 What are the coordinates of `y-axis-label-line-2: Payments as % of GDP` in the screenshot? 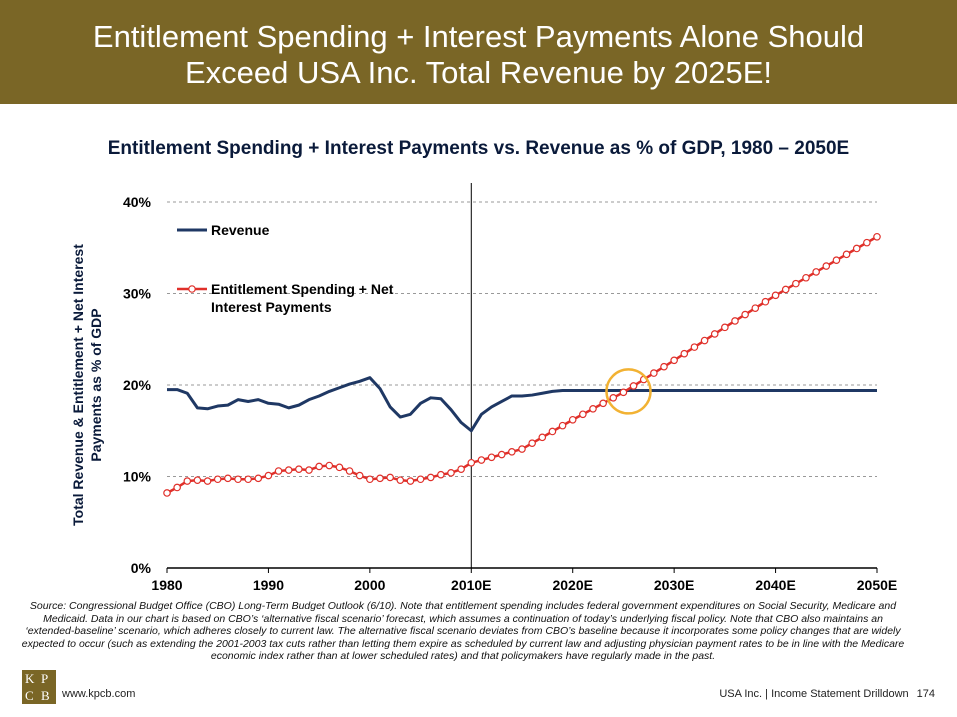 It's located at (96, 384).